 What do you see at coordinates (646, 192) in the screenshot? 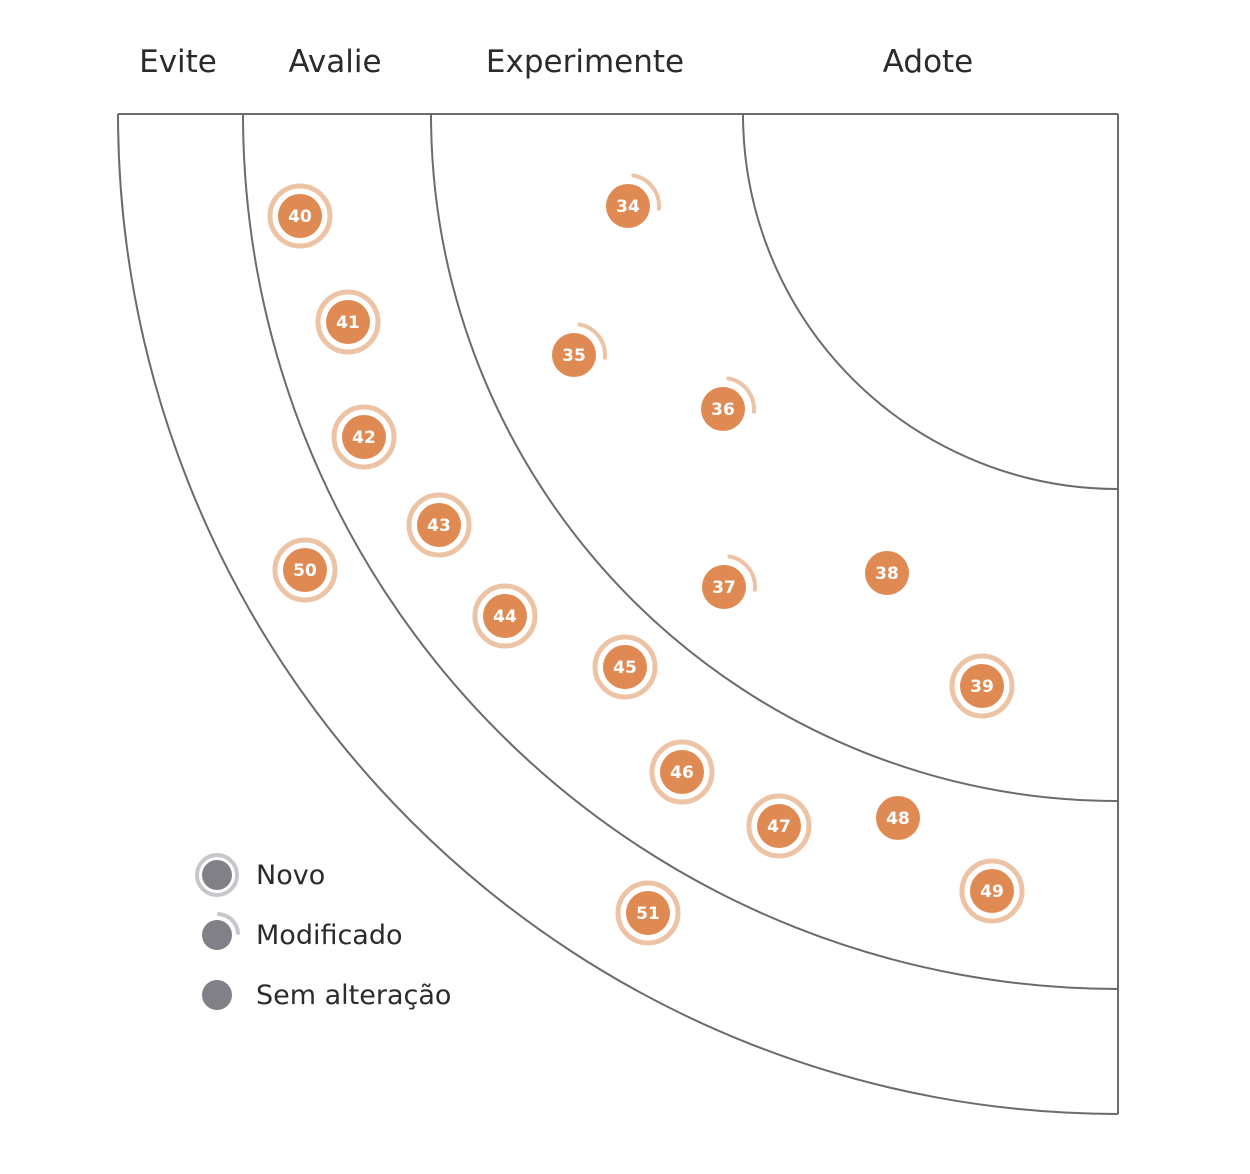
I see `blip-34-modified-arc` at bounding box center [646, 192].